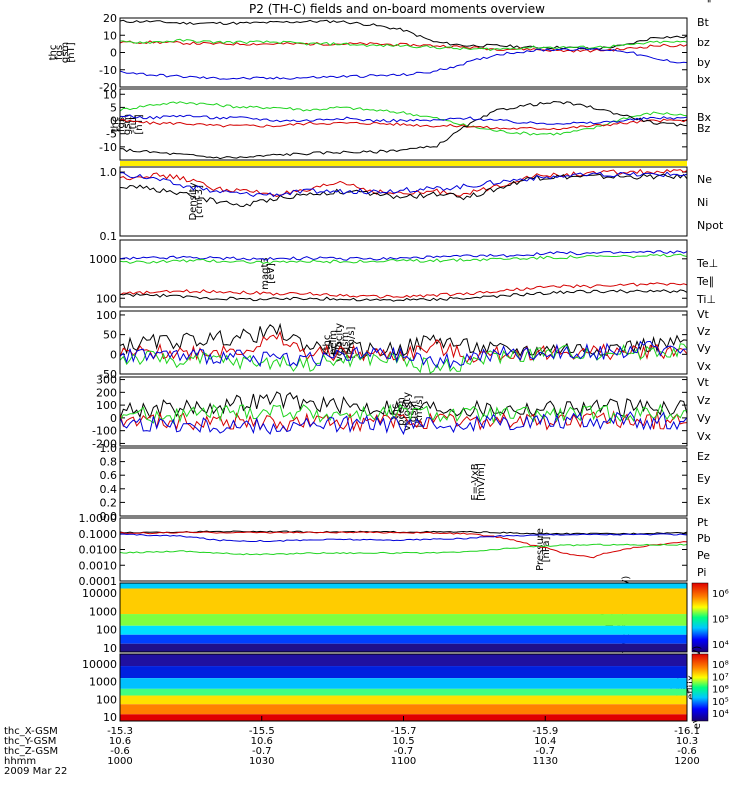 The image size is (750, 800). Describe the element at coordinates (704, 1) in the screenshot. I see `legend-label: Ti∥` at that location.